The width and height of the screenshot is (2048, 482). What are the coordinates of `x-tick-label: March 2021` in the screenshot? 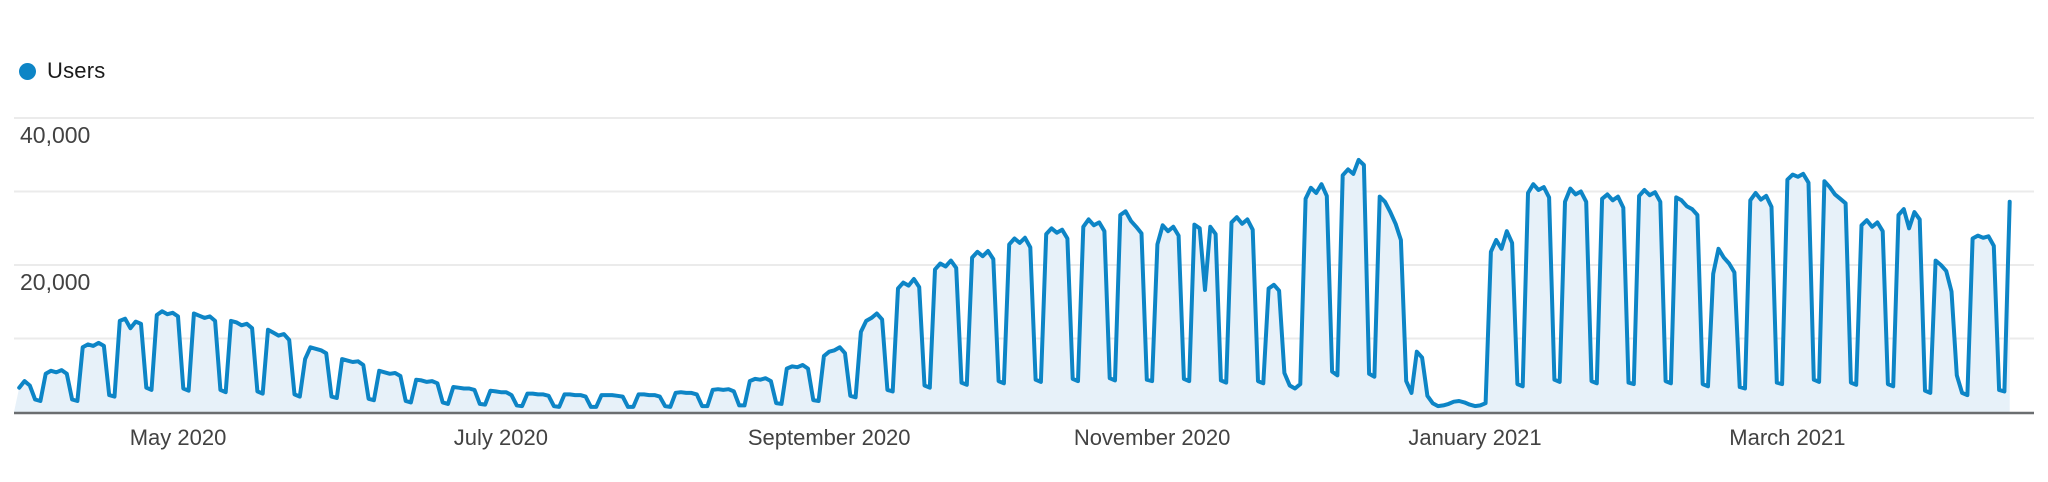 It's located at (1787, 437).